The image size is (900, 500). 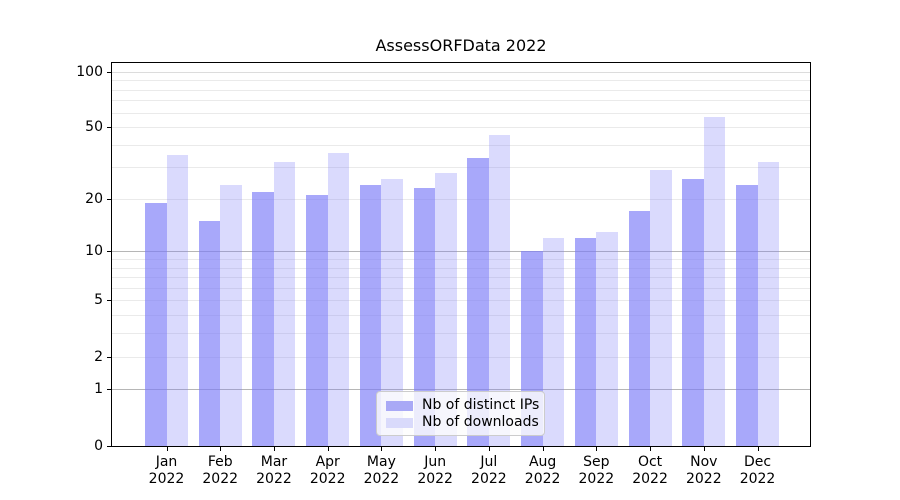 I want to click on bar-distinct-ips-apr, so click(x=317, y=320).